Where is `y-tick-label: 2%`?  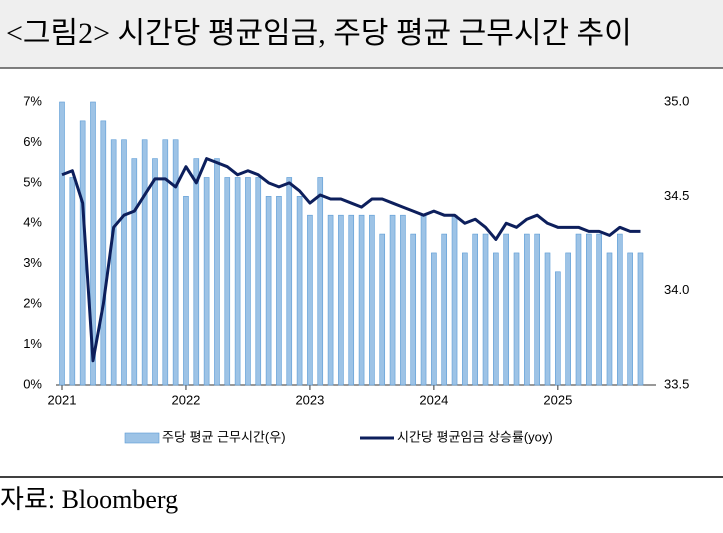
y-tick-label: 2% is located at coordinates (32, 303).